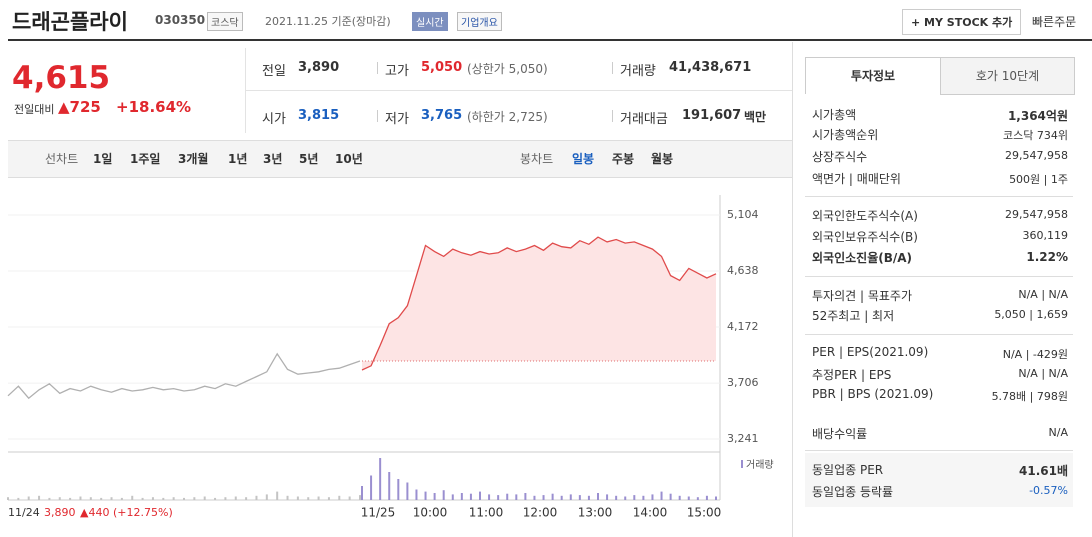 Image resolution: width=1092 pixels, height=537 pixels. Describe the element at coordinates (1054, 22) in the screenshot. I see `quick-order: 빠른주문` at that location.